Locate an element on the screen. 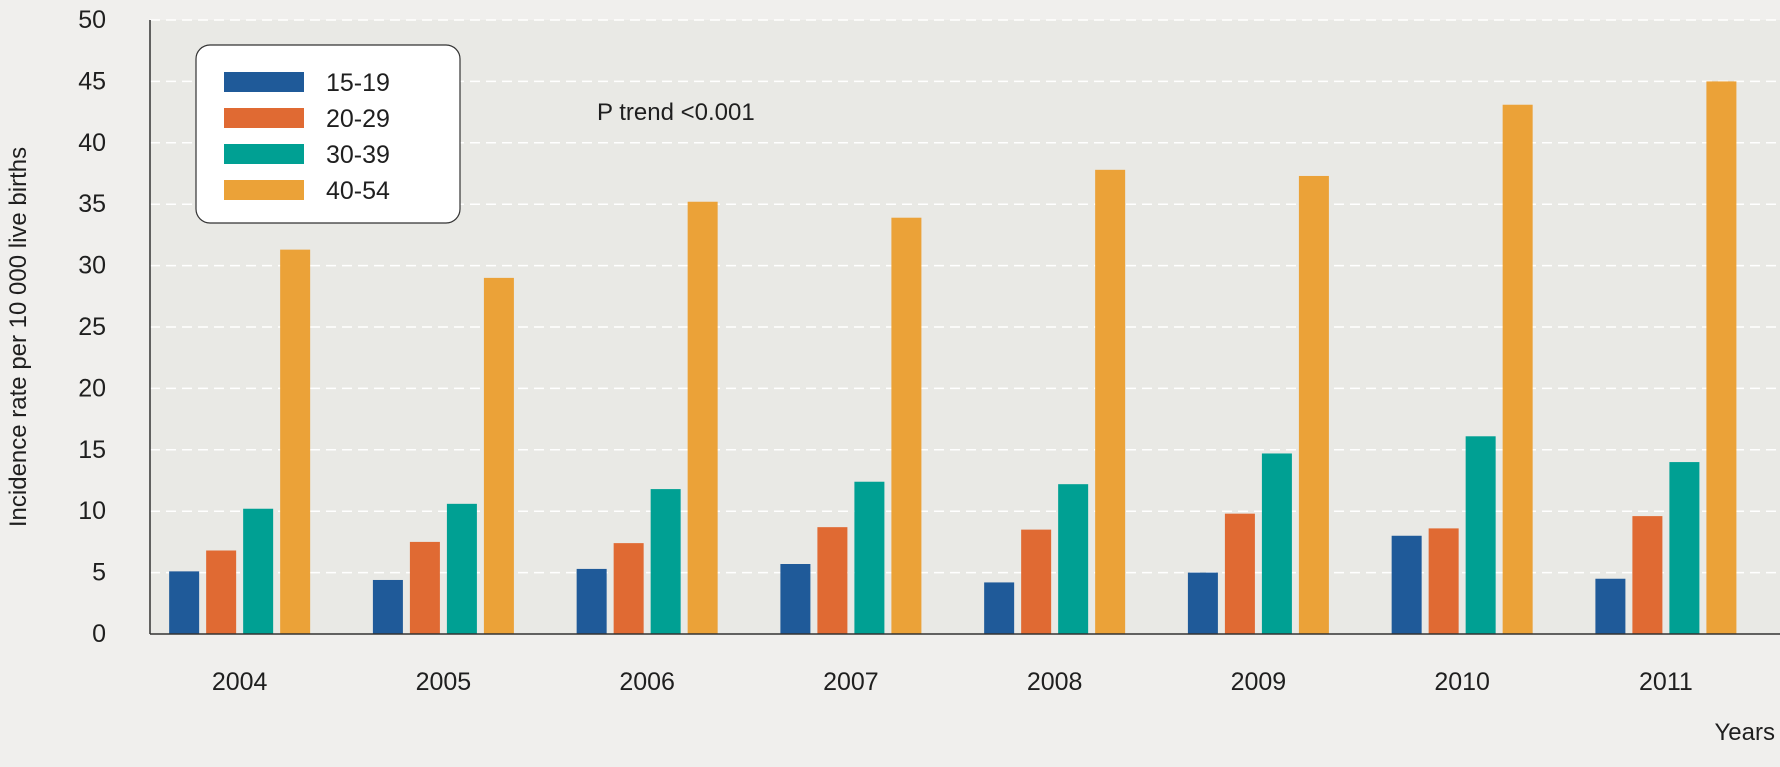  y-axis-label: Incidence rate per 10 000 live births is located at coordinates (18, 337).